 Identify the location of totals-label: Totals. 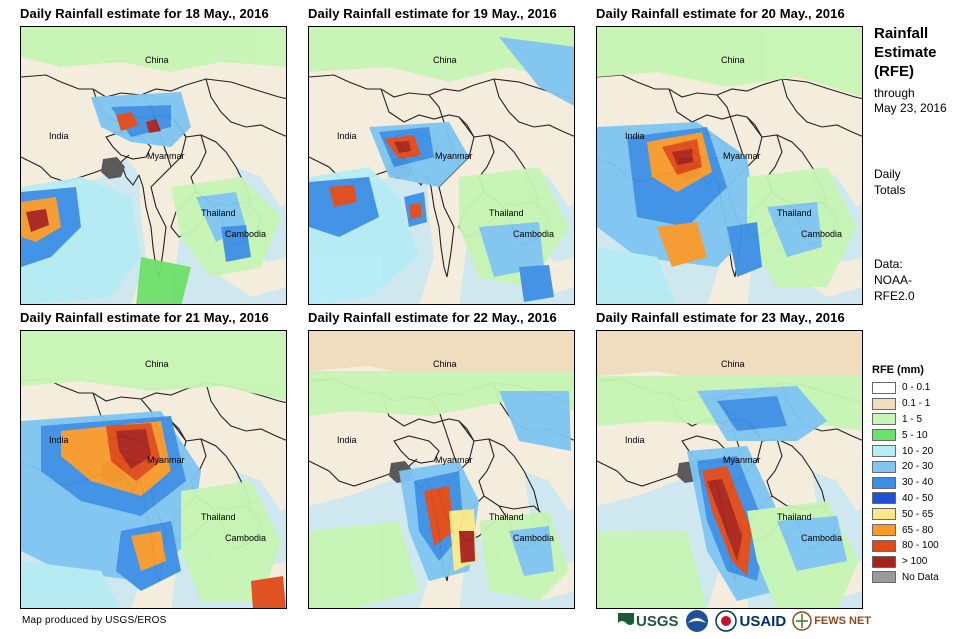
(890, 190).